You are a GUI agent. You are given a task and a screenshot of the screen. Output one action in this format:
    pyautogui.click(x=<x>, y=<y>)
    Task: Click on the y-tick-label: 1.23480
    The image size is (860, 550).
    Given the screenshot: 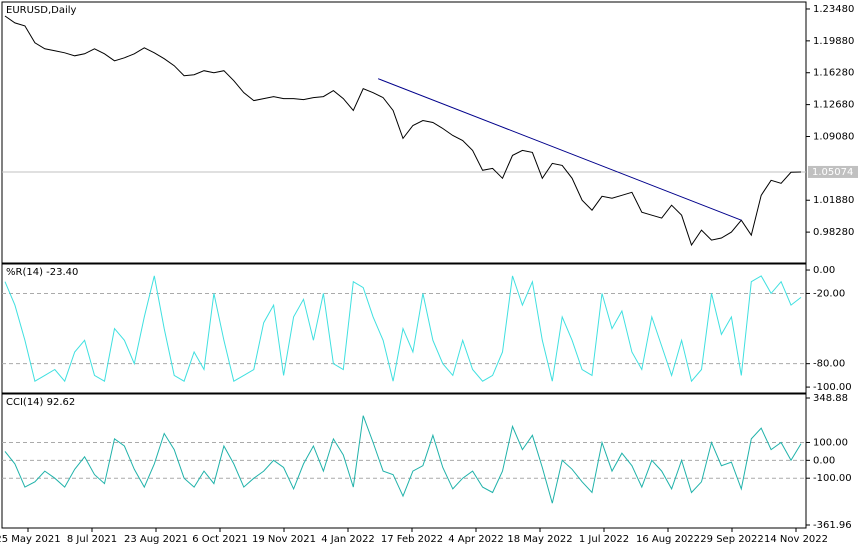 What is the action you would take?
    pyautogui.click(x=833, y=9)
    